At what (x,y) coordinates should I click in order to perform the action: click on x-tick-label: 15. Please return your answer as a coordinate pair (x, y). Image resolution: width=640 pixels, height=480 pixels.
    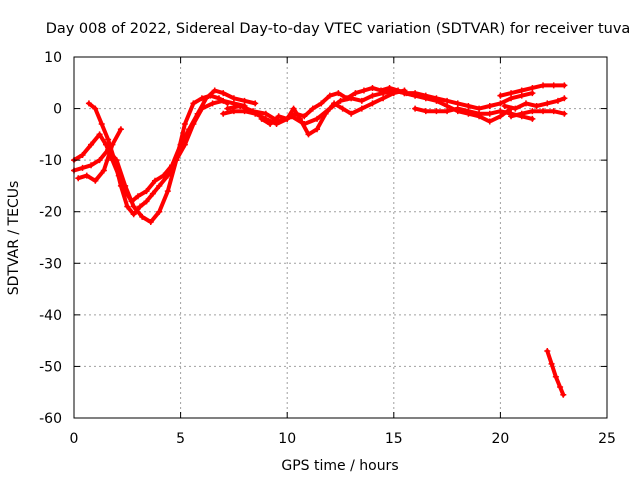
    Looking at the image, I should click on (394, 439).